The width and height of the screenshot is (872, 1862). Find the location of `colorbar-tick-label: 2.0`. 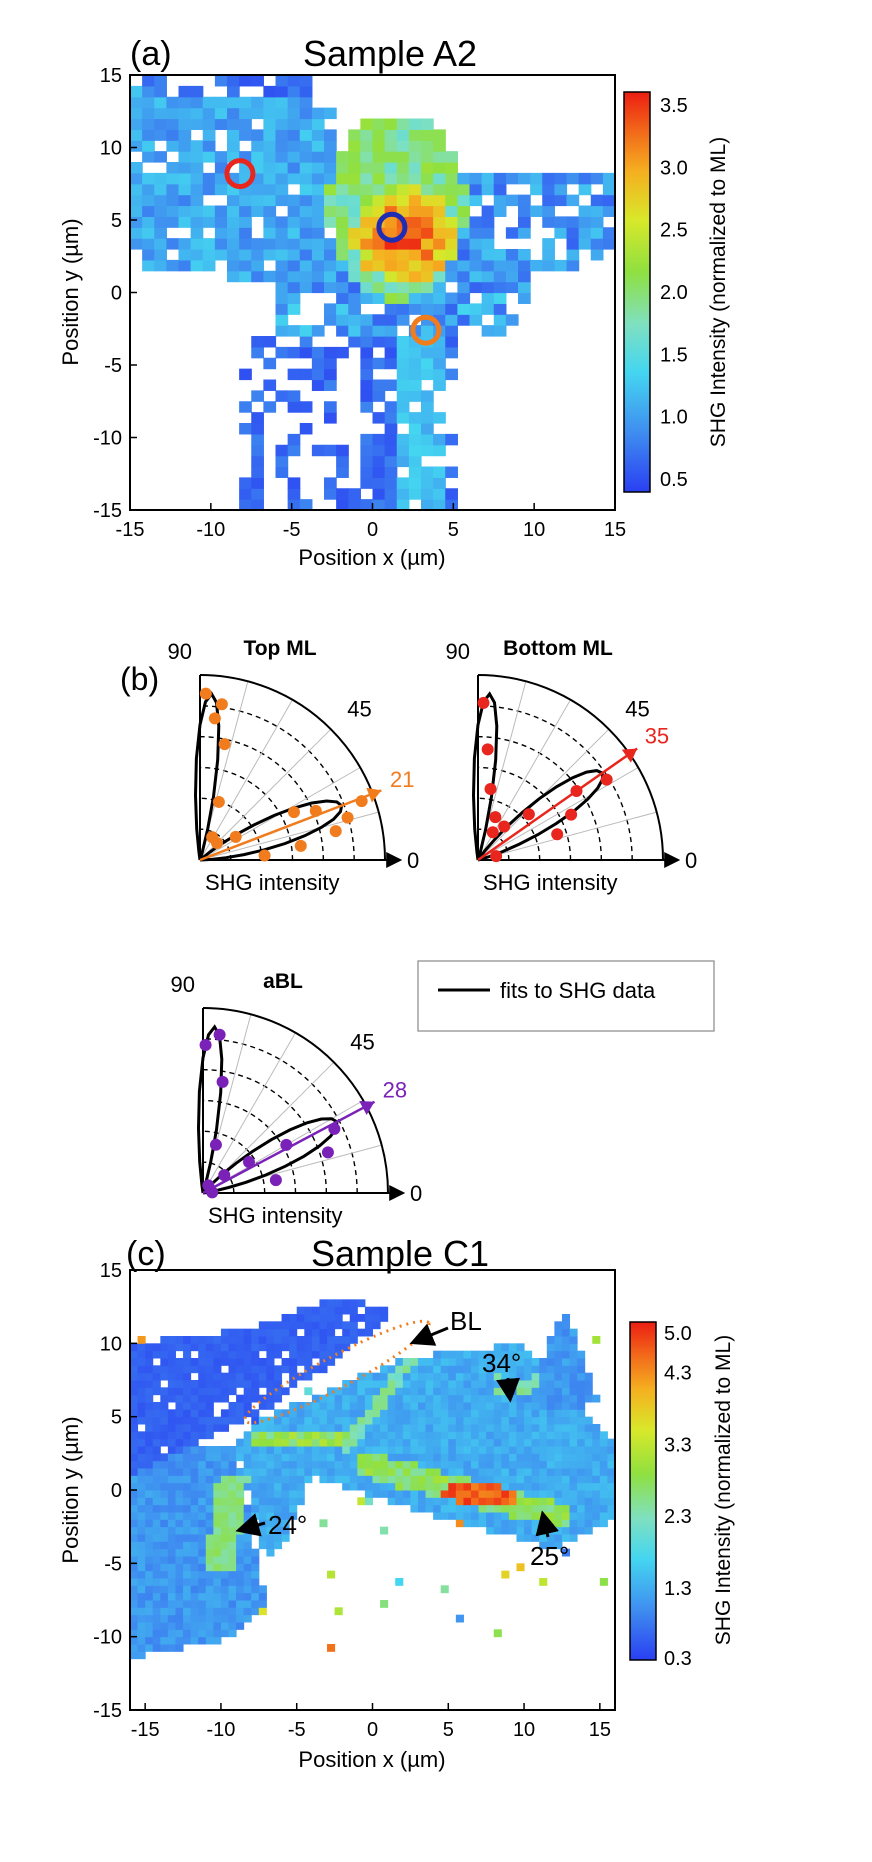

colorbar-tick-label: 2.0 is located at coordinates (674, 293).